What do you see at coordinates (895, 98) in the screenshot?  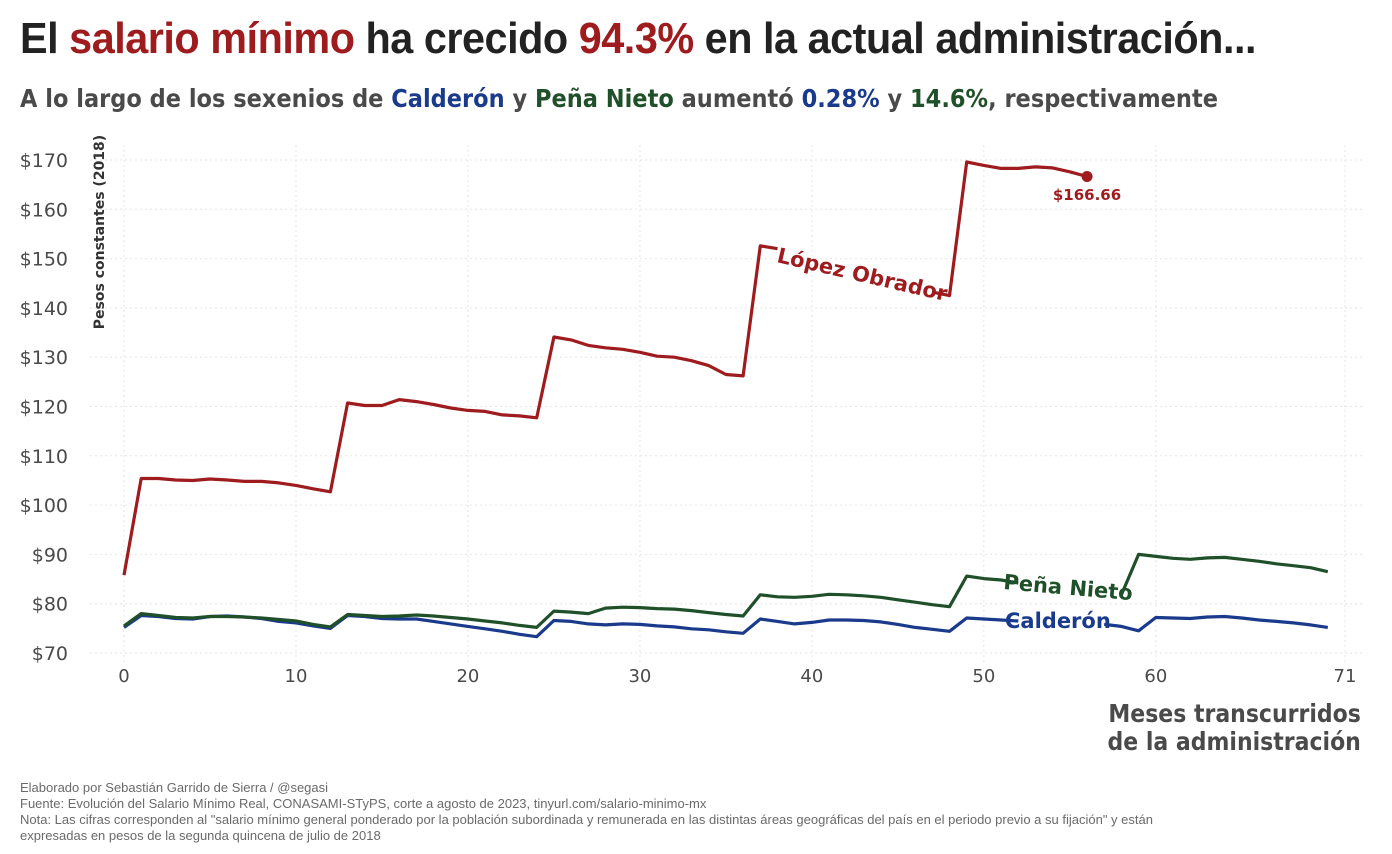 I see `subtitle-part4: y` at bounding box center [895, 98].